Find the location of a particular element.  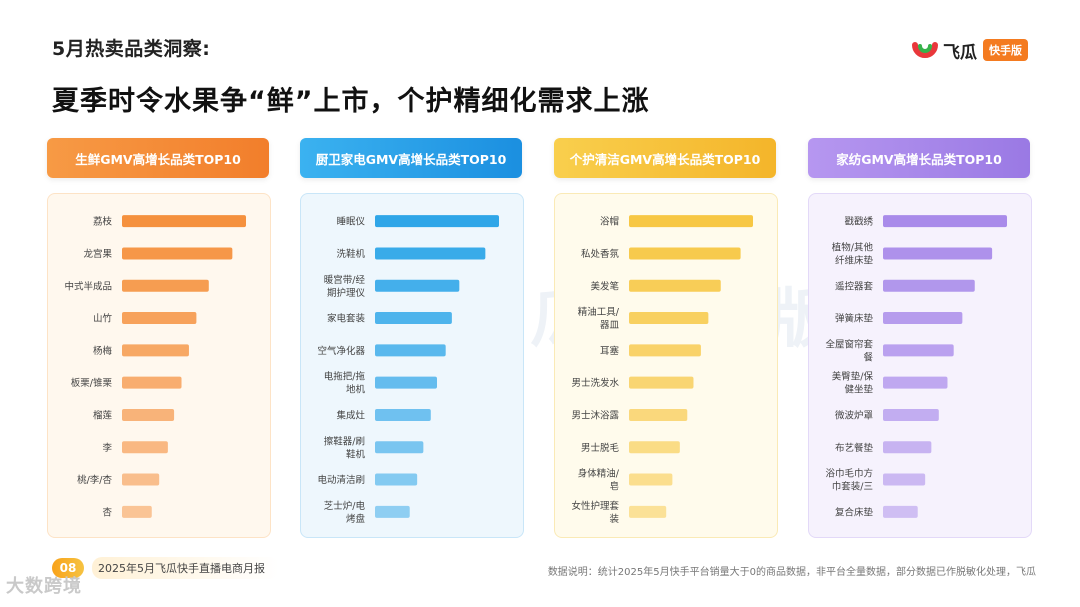

category-label: 暖宫带/经期护理仪 is located at coordinates (345, 286).